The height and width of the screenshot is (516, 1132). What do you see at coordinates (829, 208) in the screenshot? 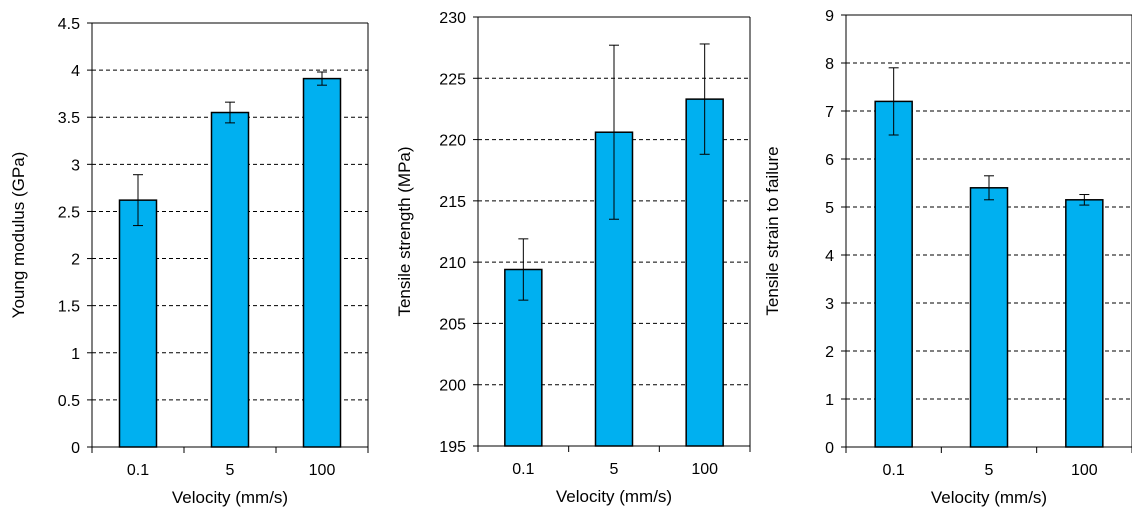
I see `y-tick-label: 5` at bounding box center [829, 208].